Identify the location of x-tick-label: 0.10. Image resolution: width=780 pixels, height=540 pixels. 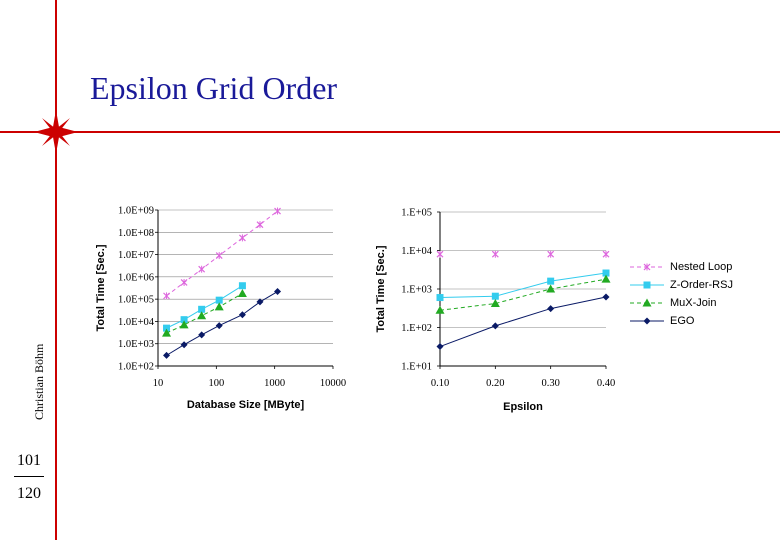
(440, 383).